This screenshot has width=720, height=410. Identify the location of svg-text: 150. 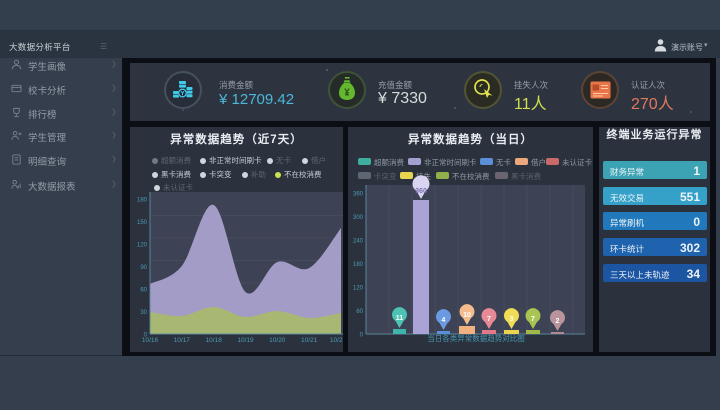
(142, 223).